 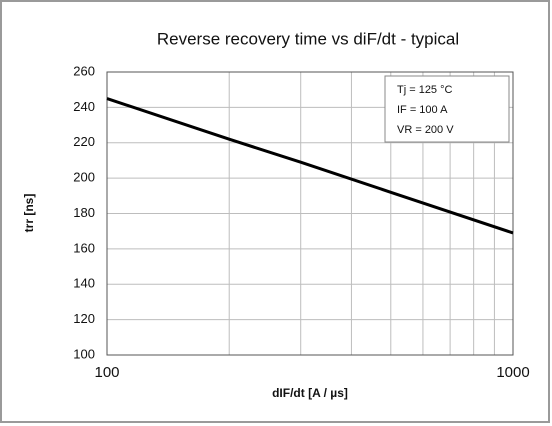 What do you see at coordinates (84, 106) in the screenshot?
I see `y-tick-label: 240` at bounding box center [84, 106].